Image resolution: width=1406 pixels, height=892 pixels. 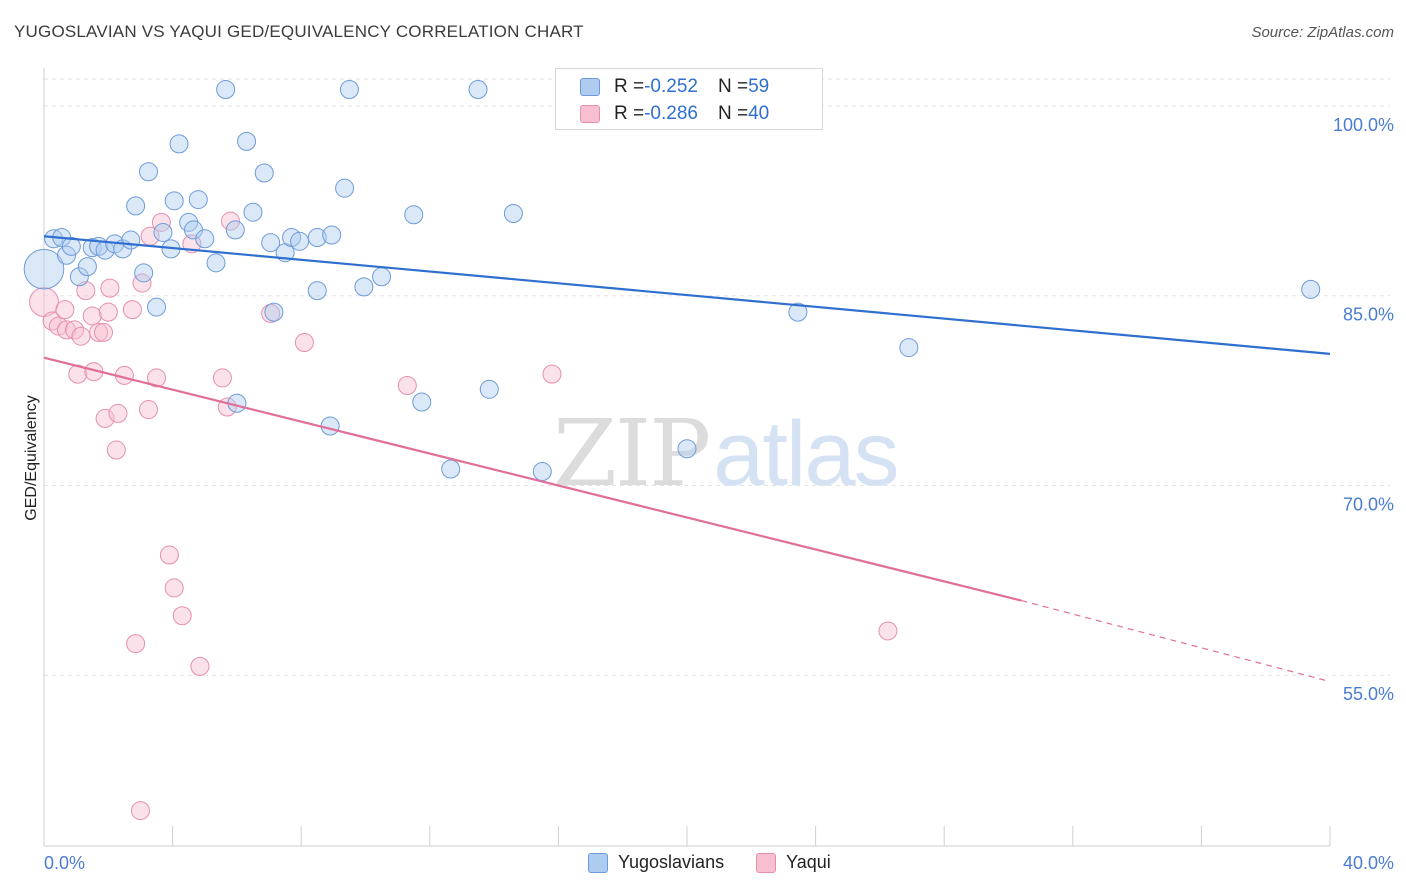 What do you see at coordinates (759, 113) in the screenshot?
I see `n-value: 40` at bounding box center [759, 113].